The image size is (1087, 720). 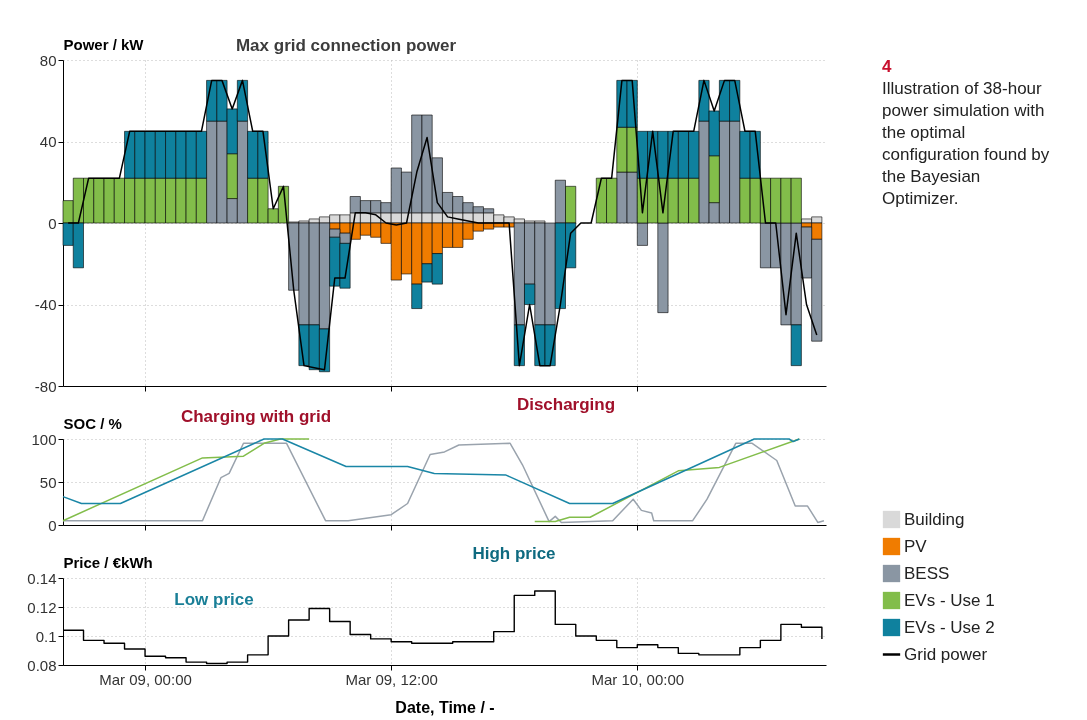 What do you see at coordinates (42, 578) in the screenshot?
I see `y-tick-label: 0.14` at bounding box center [42, 578].